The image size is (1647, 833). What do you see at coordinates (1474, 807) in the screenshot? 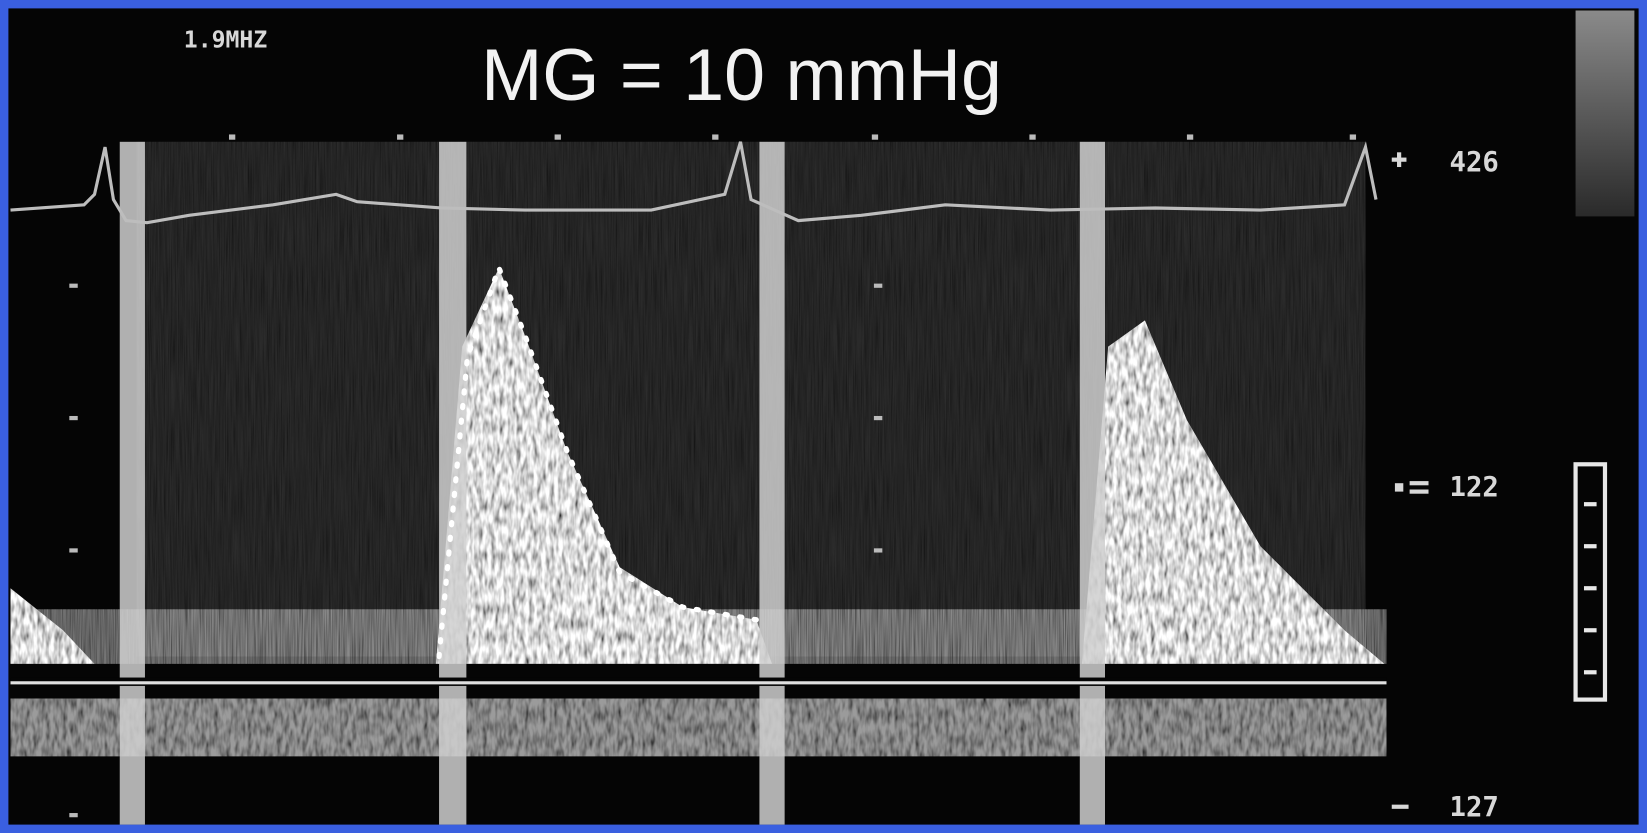
I see `scale-bottom: 127` at bounding box center [1474, 807].